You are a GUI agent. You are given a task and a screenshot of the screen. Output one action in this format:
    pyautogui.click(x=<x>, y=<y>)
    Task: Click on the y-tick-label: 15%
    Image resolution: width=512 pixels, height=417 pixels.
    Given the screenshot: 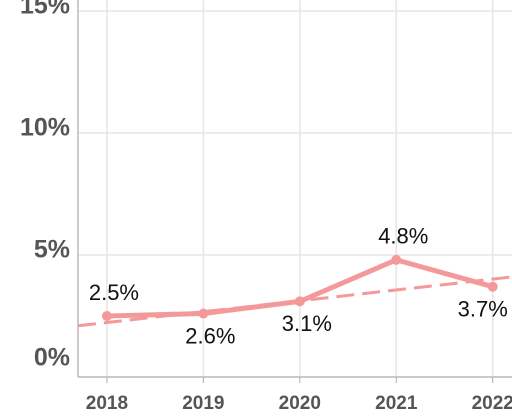 What is the action you would take?
    pyautogui.click(x=45, y=10)
    